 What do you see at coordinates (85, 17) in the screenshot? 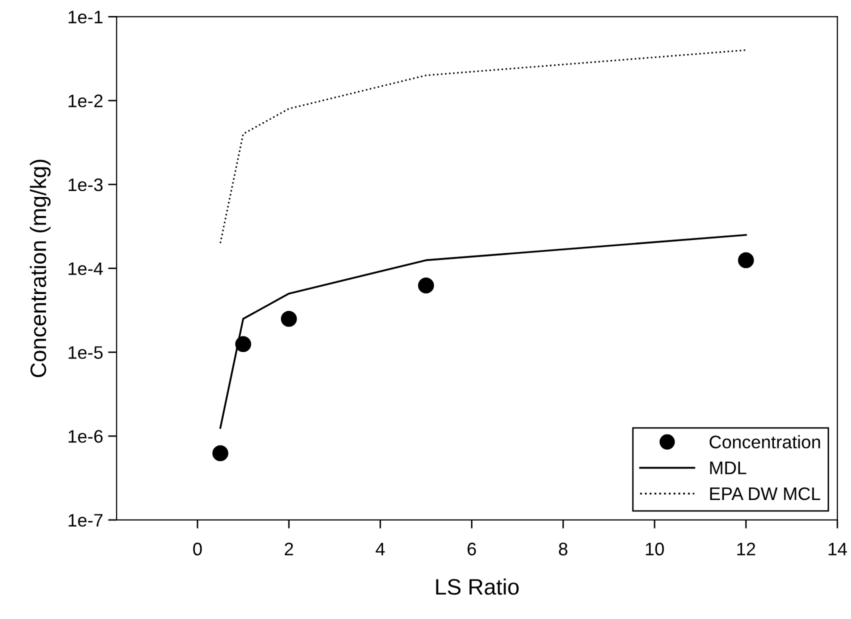
I see `y-tick-label: 1e-1` at bounding box center [85, 17].